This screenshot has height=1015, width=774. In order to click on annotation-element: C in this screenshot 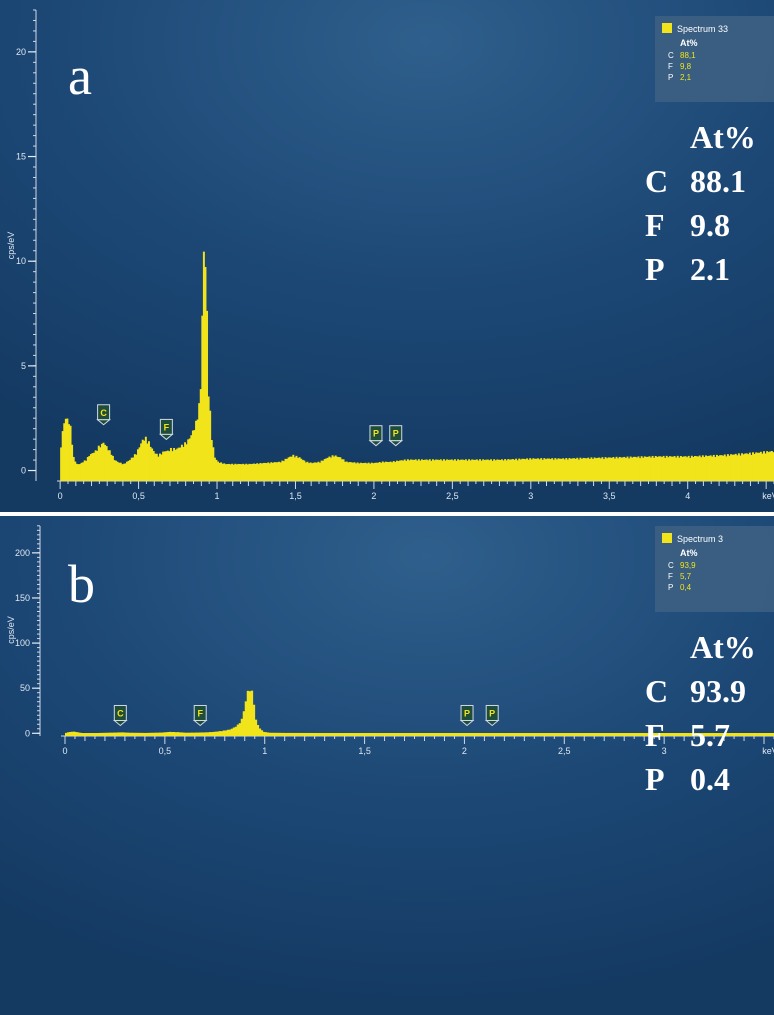, I will do `click(656, 691)`.